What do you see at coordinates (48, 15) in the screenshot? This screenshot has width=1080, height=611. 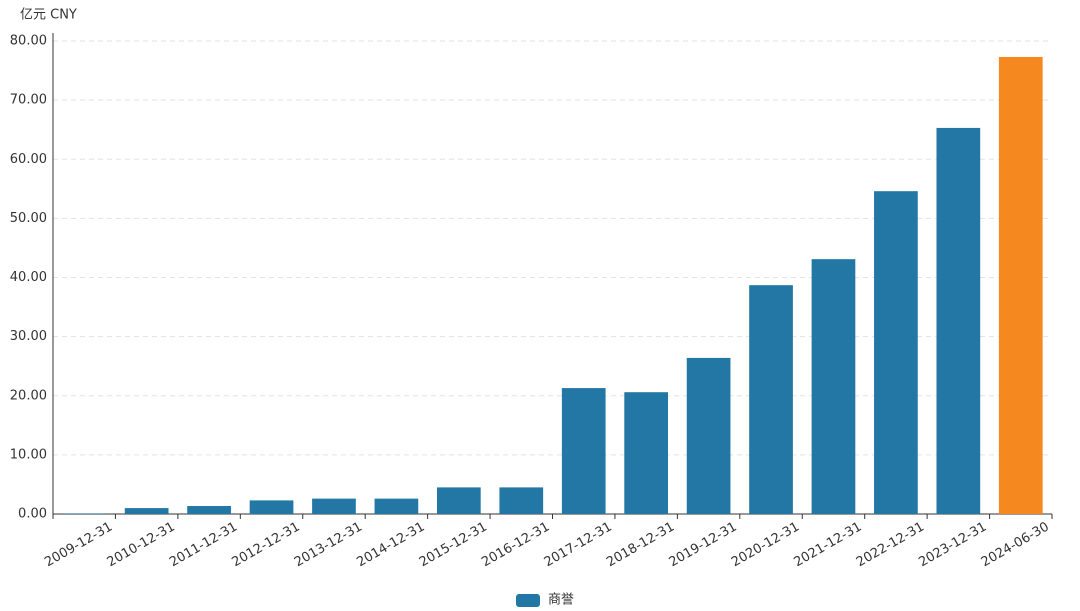 I see `y-axis-title: 亿元 CNY` at bounding box center [48, 15].